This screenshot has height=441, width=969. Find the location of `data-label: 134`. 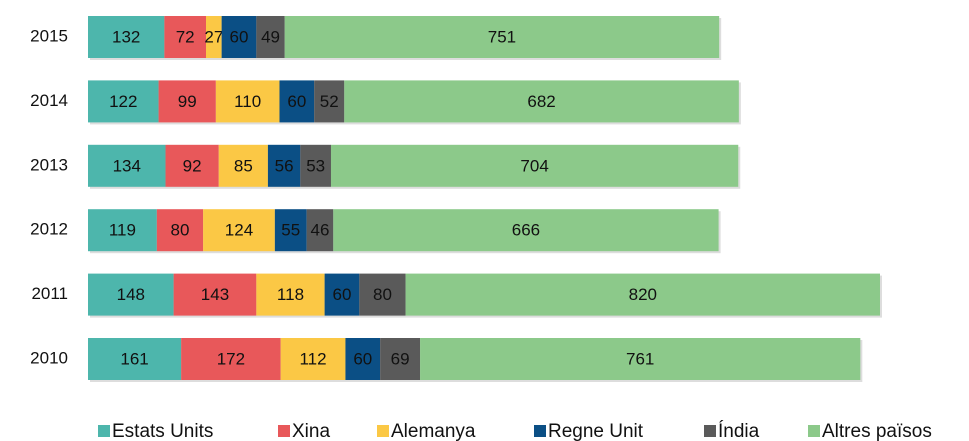

data-label: 134 is located at coordinates (127, 165).